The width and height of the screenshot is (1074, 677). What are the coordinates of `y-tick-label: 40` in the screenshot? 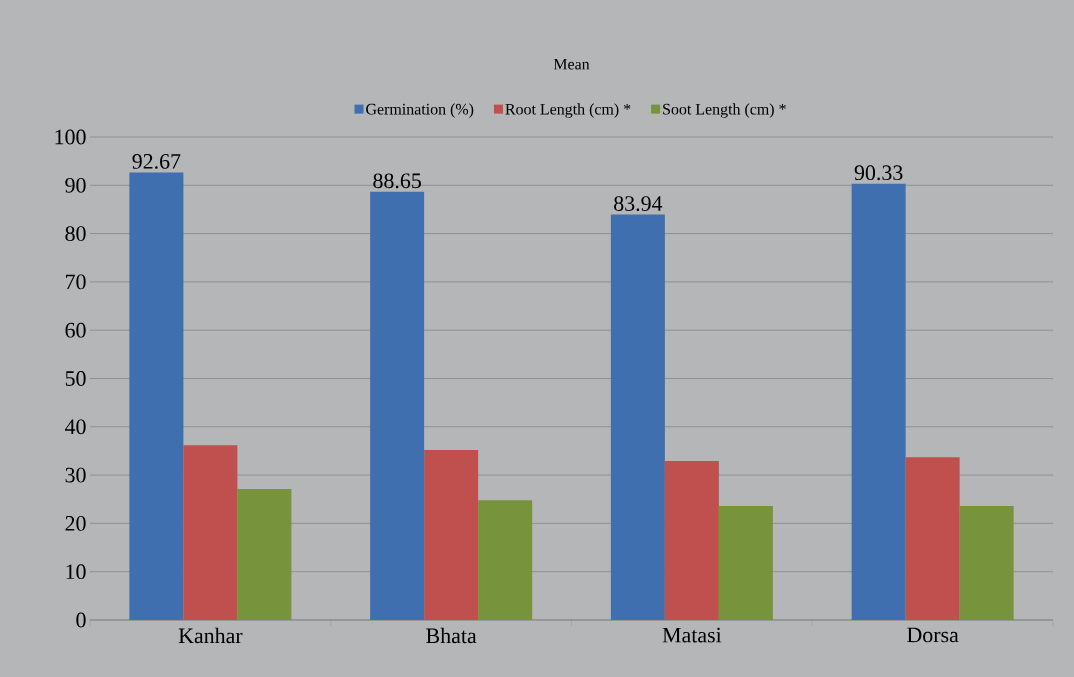 It's located at (75, 427).